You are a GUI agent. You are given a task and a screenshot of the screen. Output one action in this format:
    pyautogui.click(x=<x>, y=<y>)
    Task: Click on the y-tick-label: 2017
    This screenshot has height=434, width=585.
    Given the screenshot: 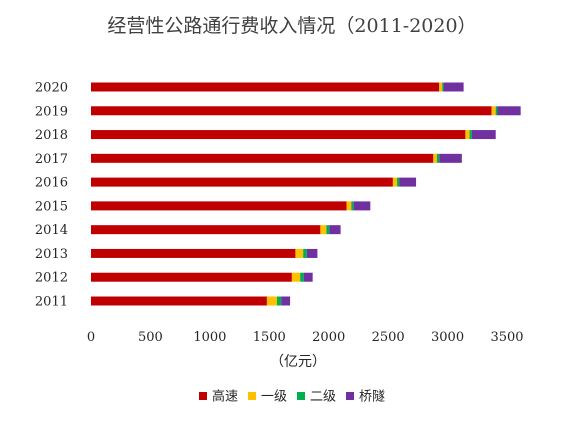 What is the action you would take?
    pyautogui.click(x=51, y=159)
    